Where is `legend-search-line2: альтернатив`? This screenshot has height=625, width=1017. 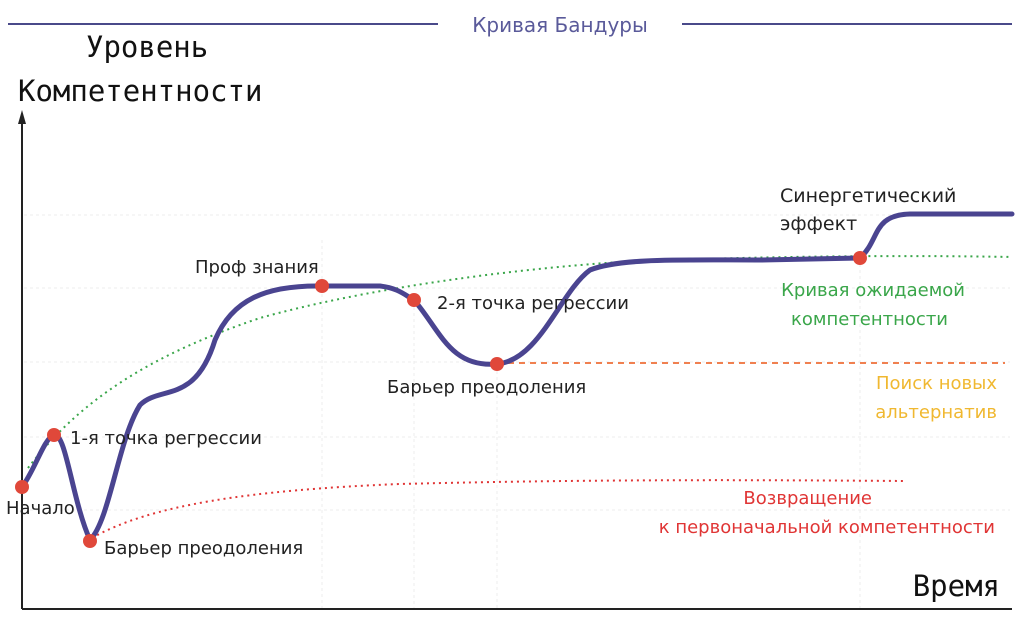 legend-search-line2: альтернатив is located at coordinates (936, 412).